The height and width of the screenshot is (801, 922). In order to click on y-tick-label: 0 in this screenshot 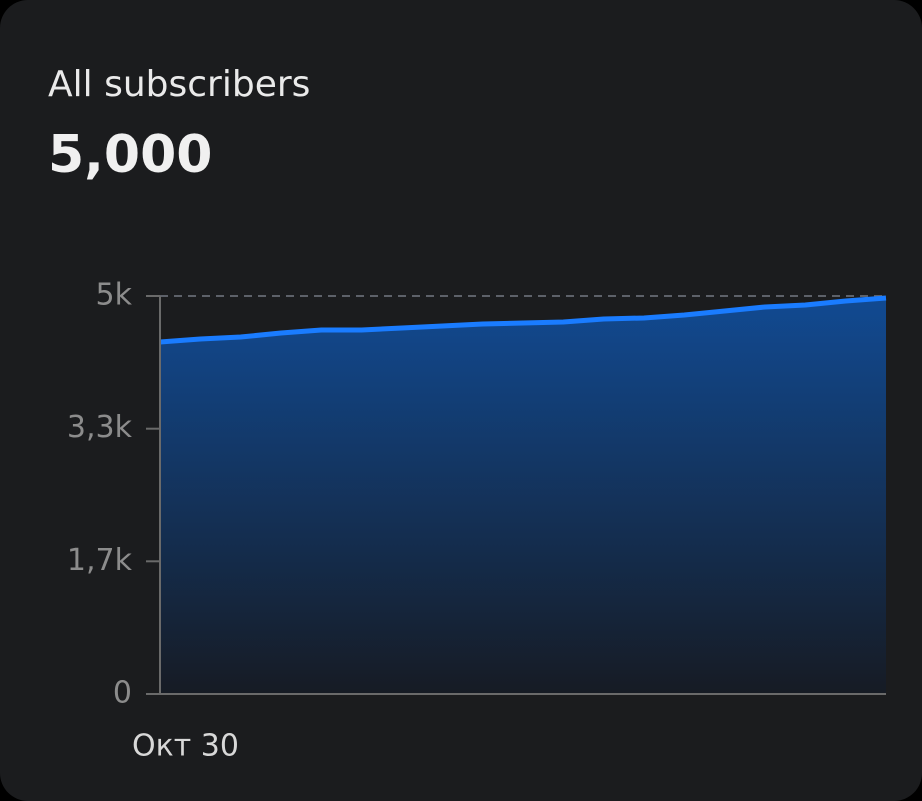, I will do `click(122, 693)`.